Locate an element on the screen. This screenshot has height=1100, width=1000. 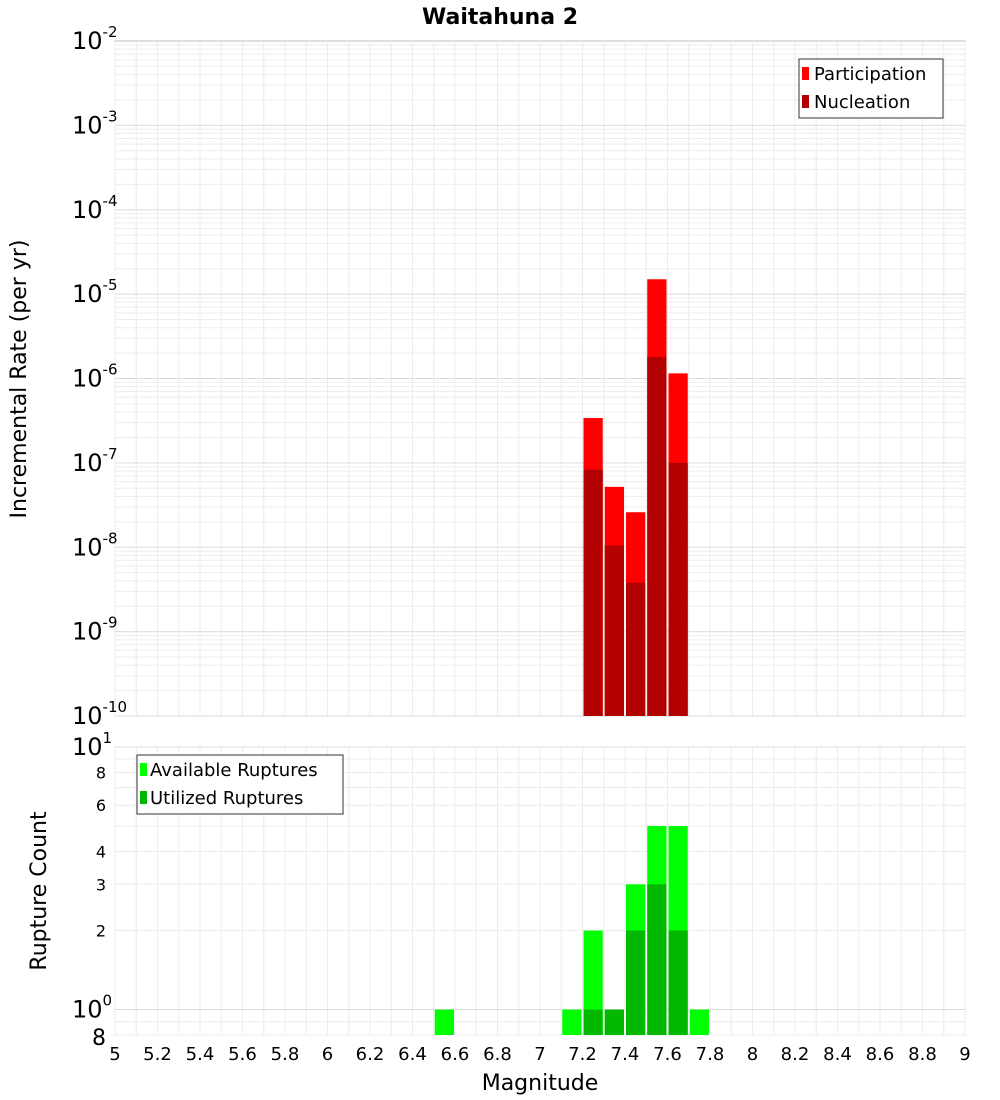
x-axis-label: Magnitude is located at coordinates (540, 1083).